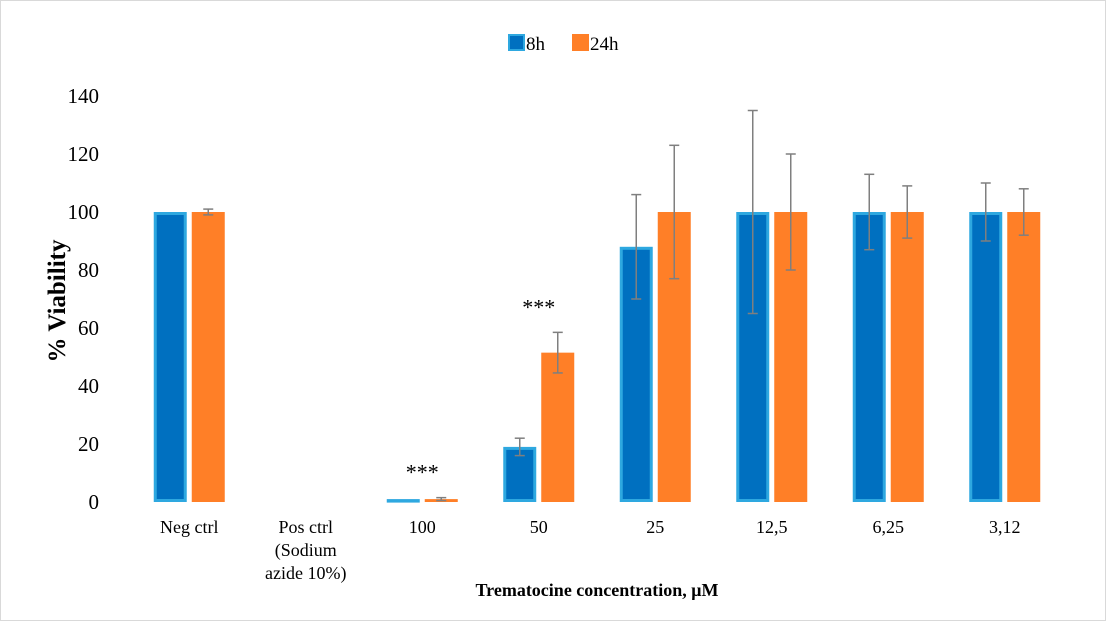 This screenshot has height=627, width=1106. Describe the element at coordinates (536, 44) in the screenshot. I see `legend-label-8h: 8h` at that location.